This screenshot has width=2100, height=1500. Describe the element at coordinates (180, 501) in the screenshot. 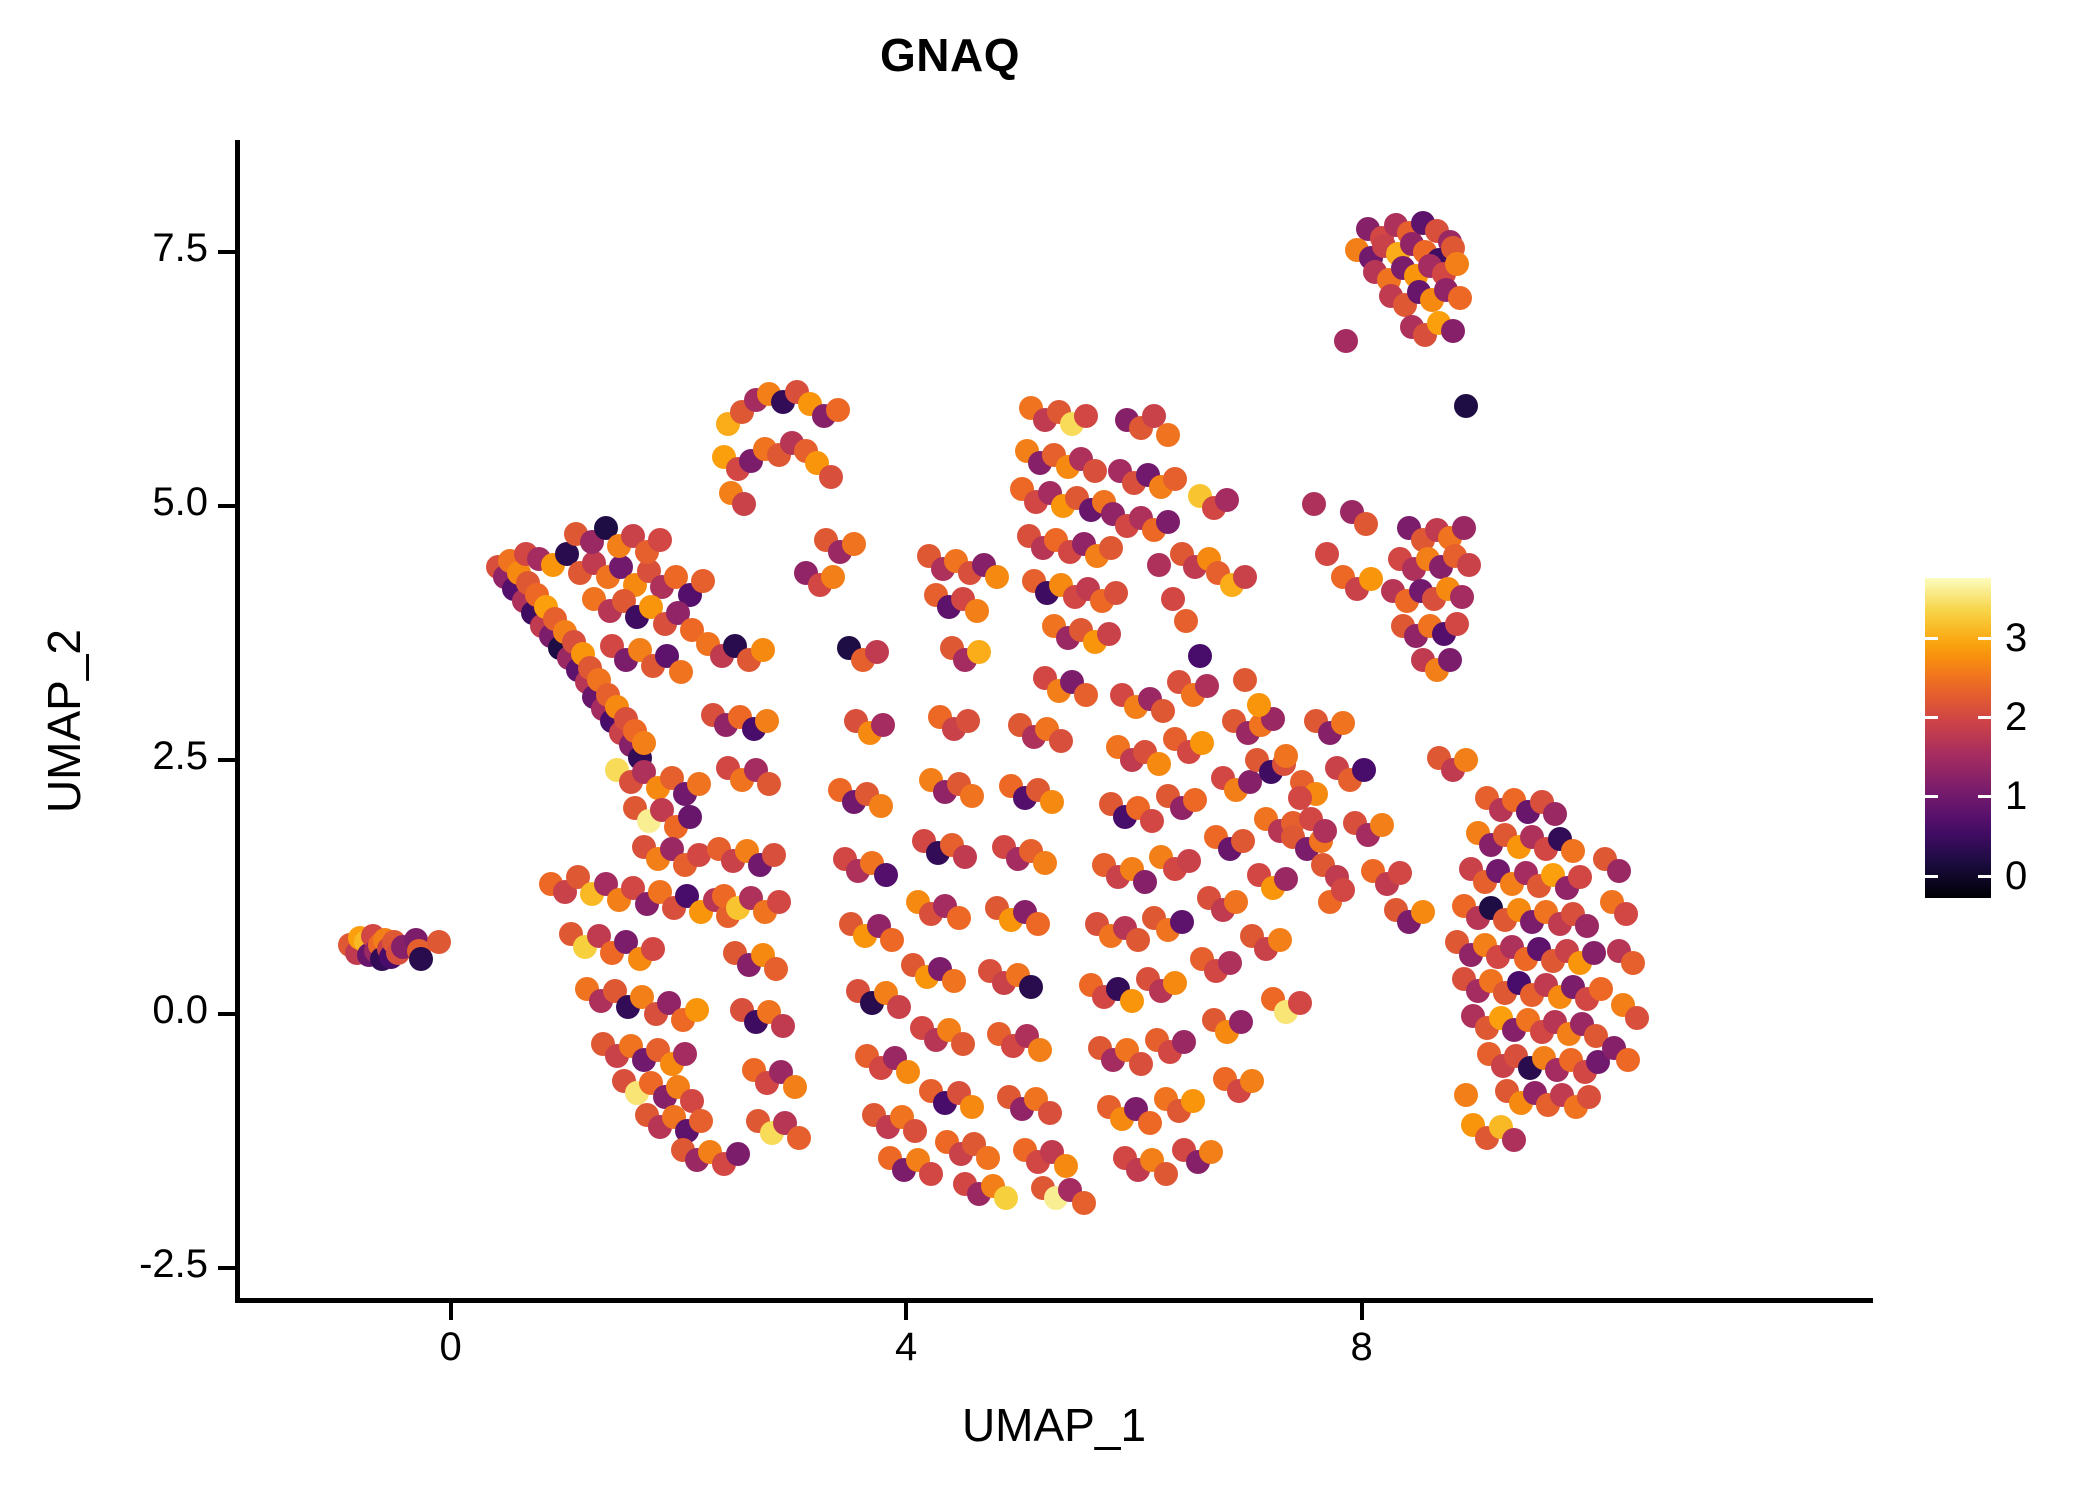

I see `y-tick-label: 5.0` at that location.